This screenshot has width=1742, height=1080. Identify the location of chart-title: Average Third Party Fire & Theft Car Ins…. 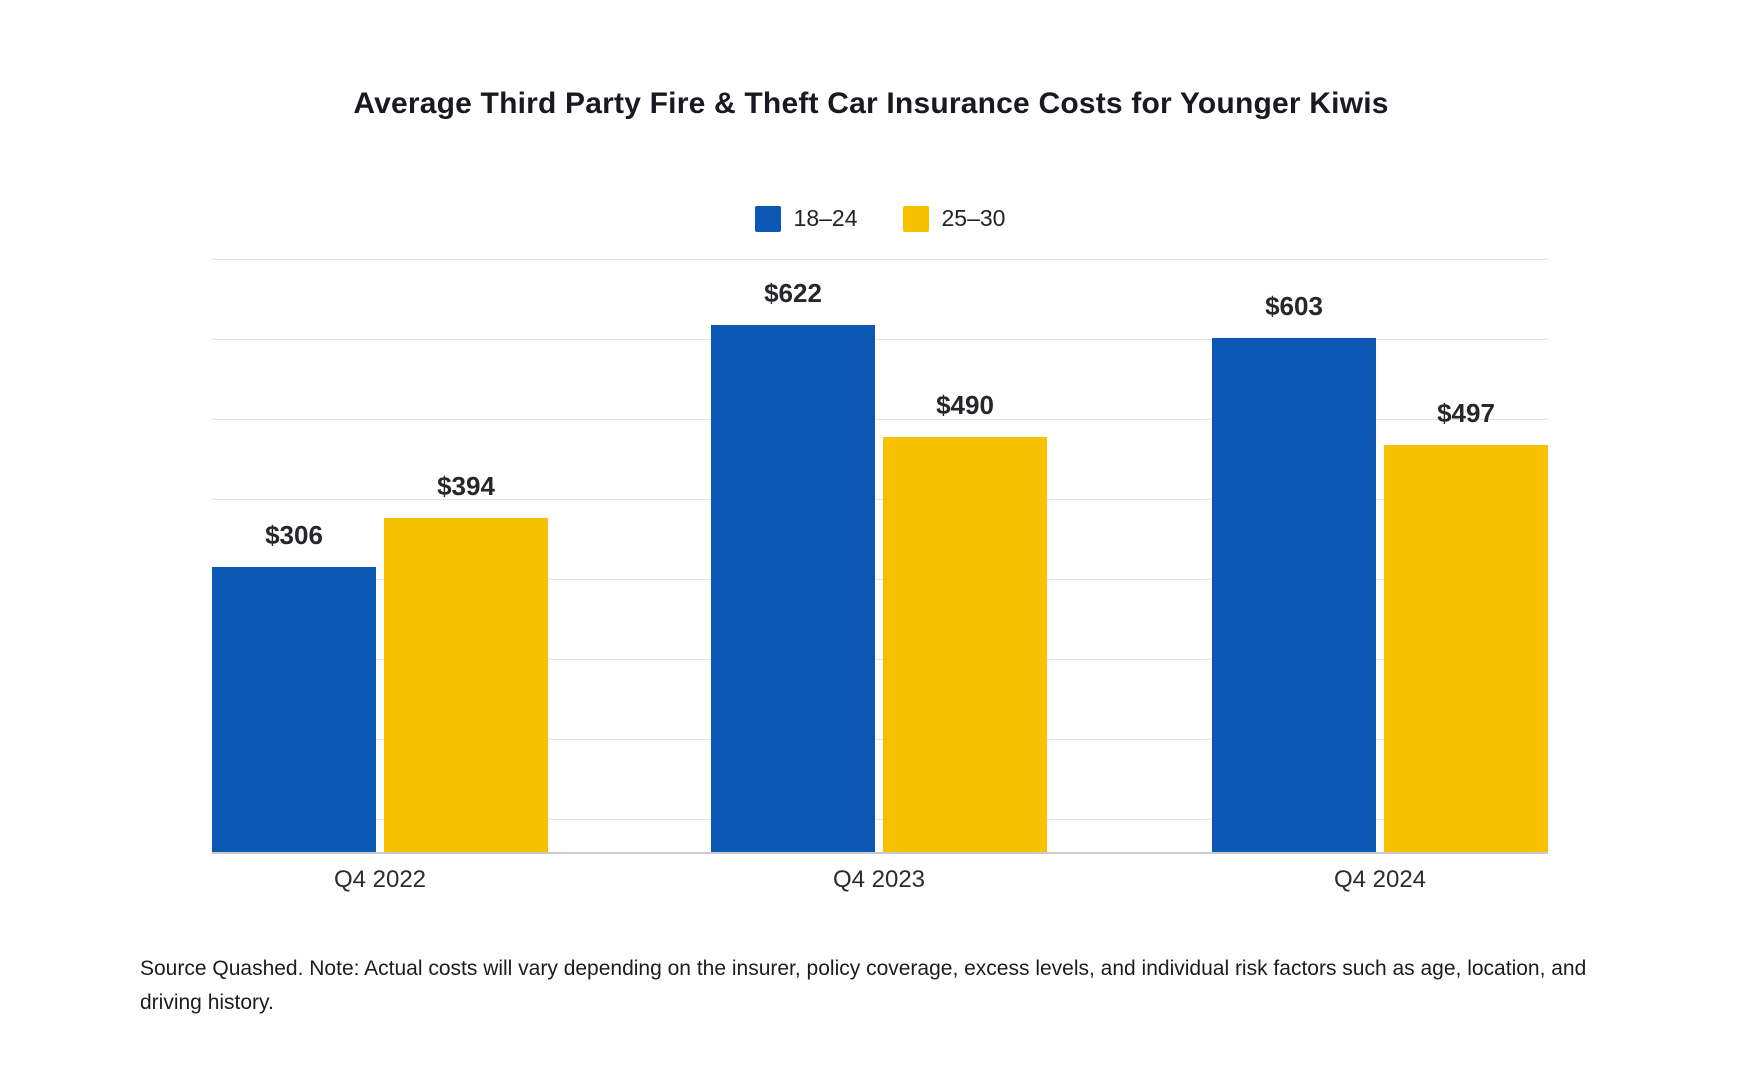
(871, 103).